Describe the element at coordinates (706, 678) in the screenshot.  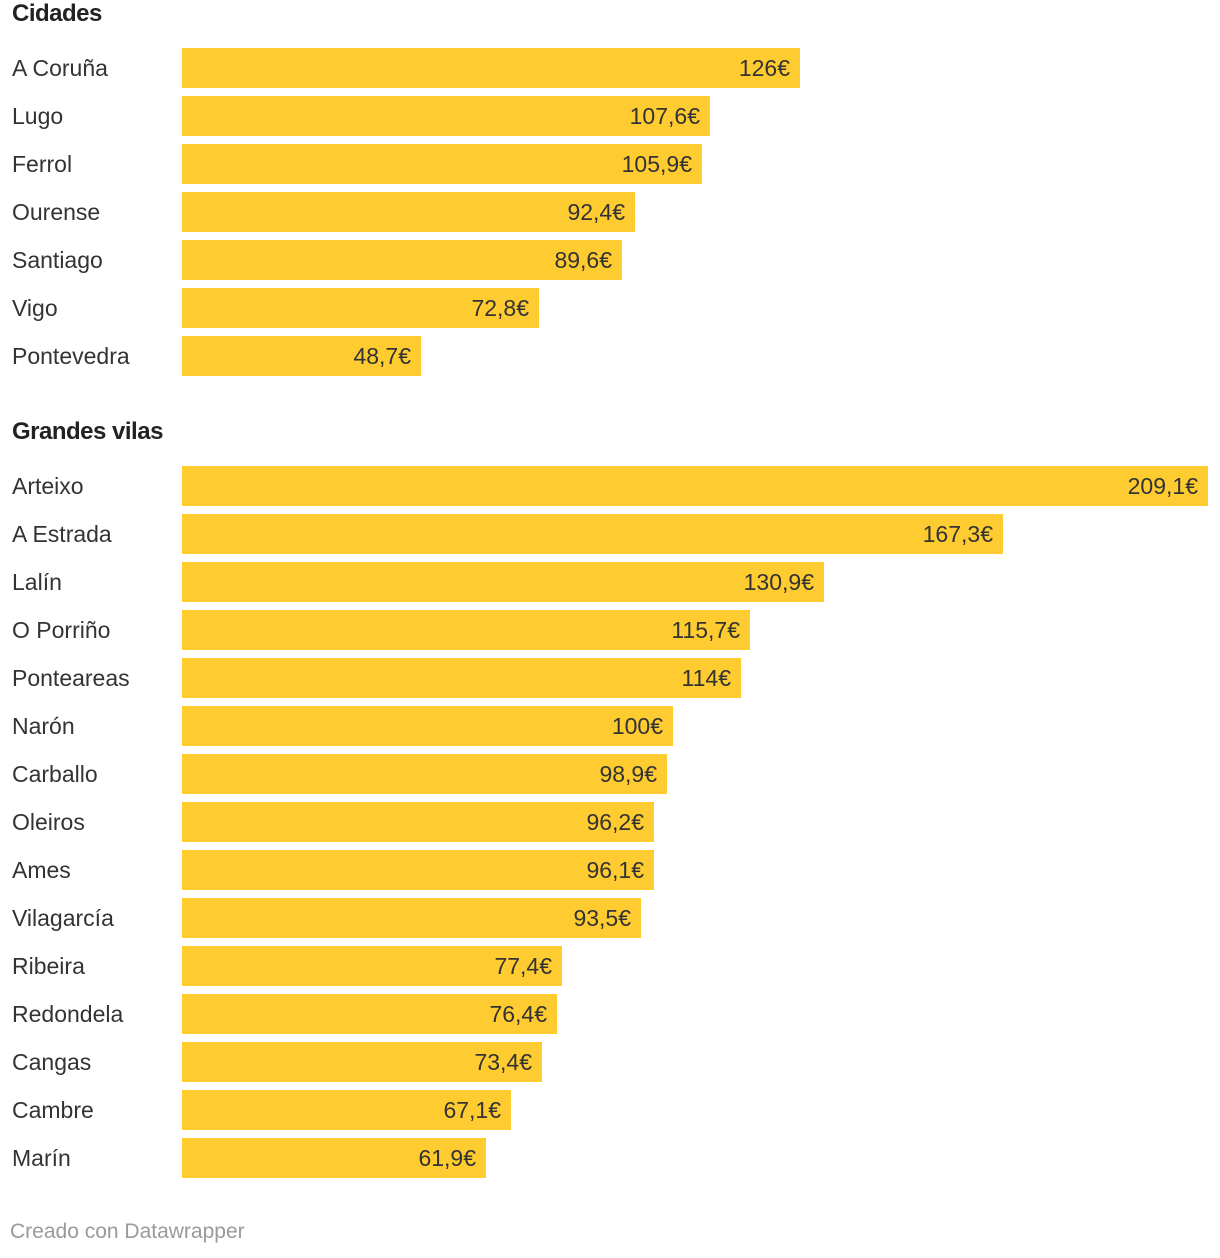
I see `bar-value-label: 114€` at that location.